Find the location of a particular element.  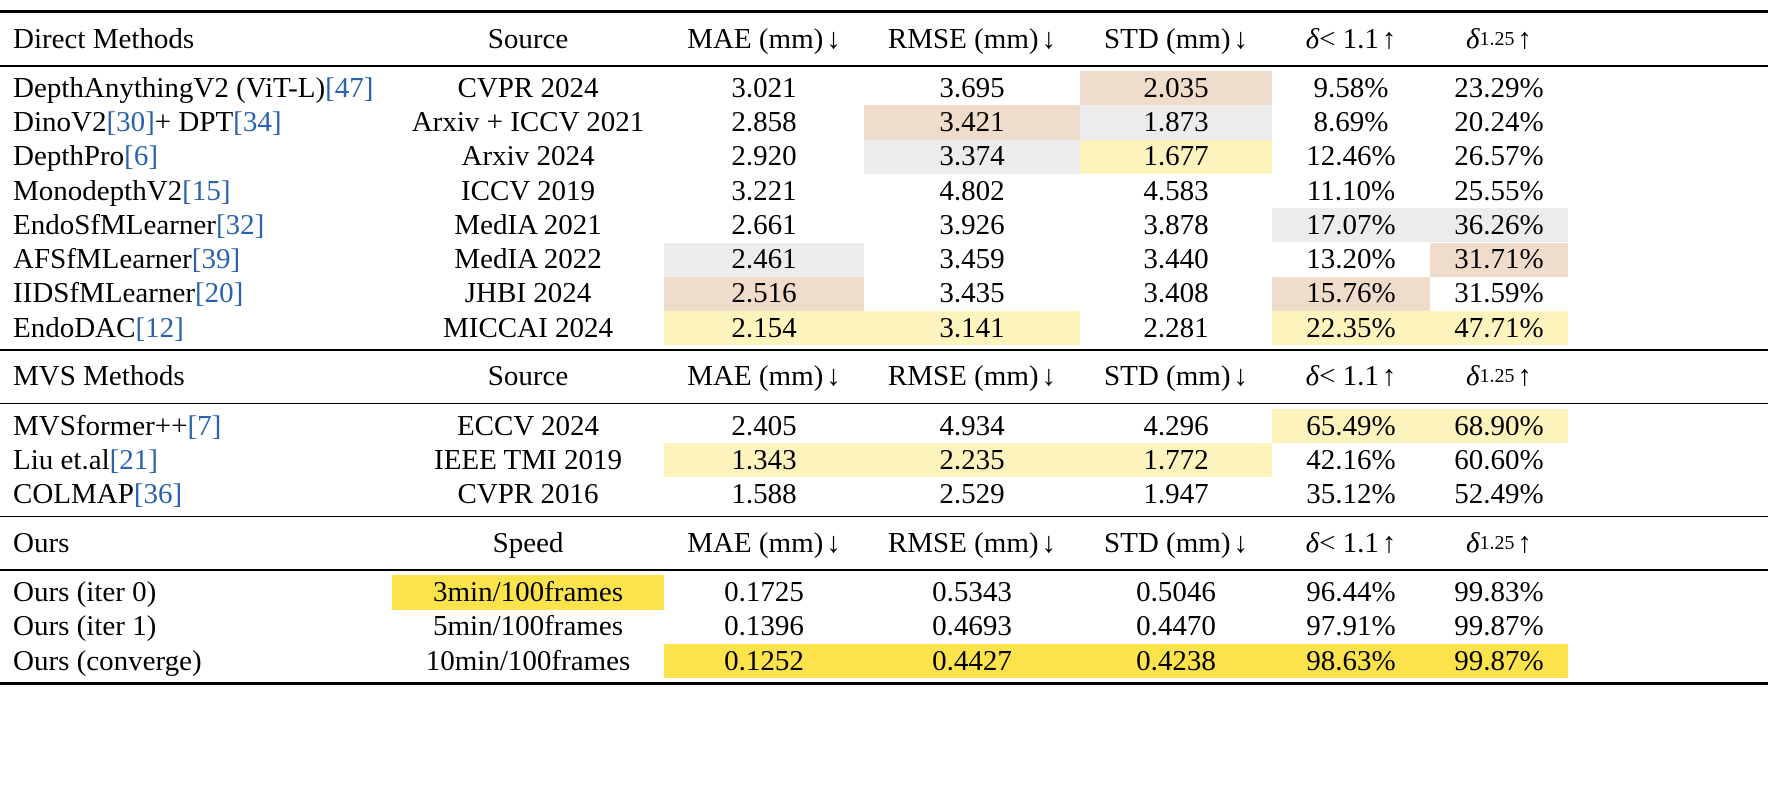

metric-d11: 42.16% is located at coordinates (1351, 460).